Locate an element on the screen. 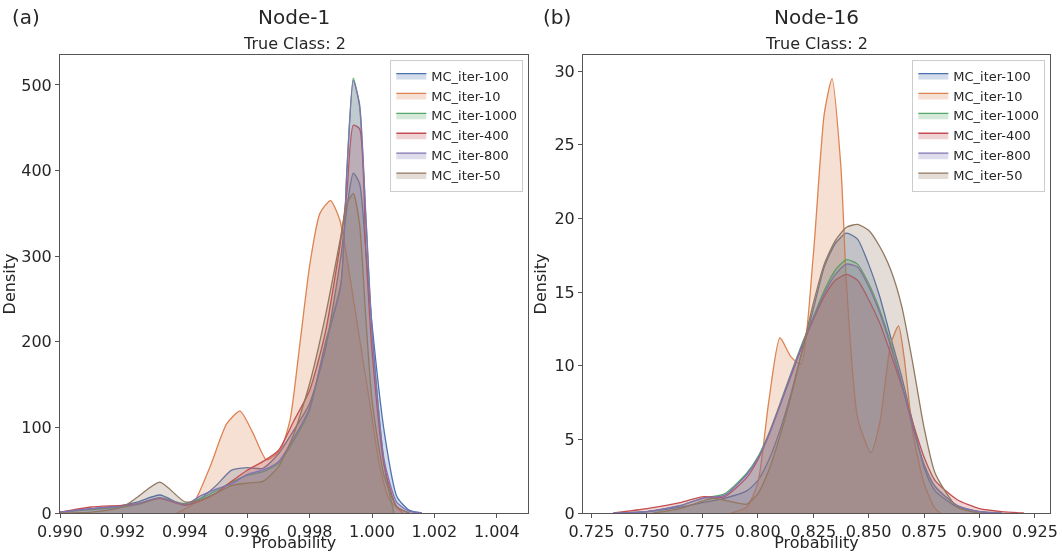 The height and width of the screenshot is (552, 1062). x-tick-label: 0.900 is located at coordinates (979, 532).